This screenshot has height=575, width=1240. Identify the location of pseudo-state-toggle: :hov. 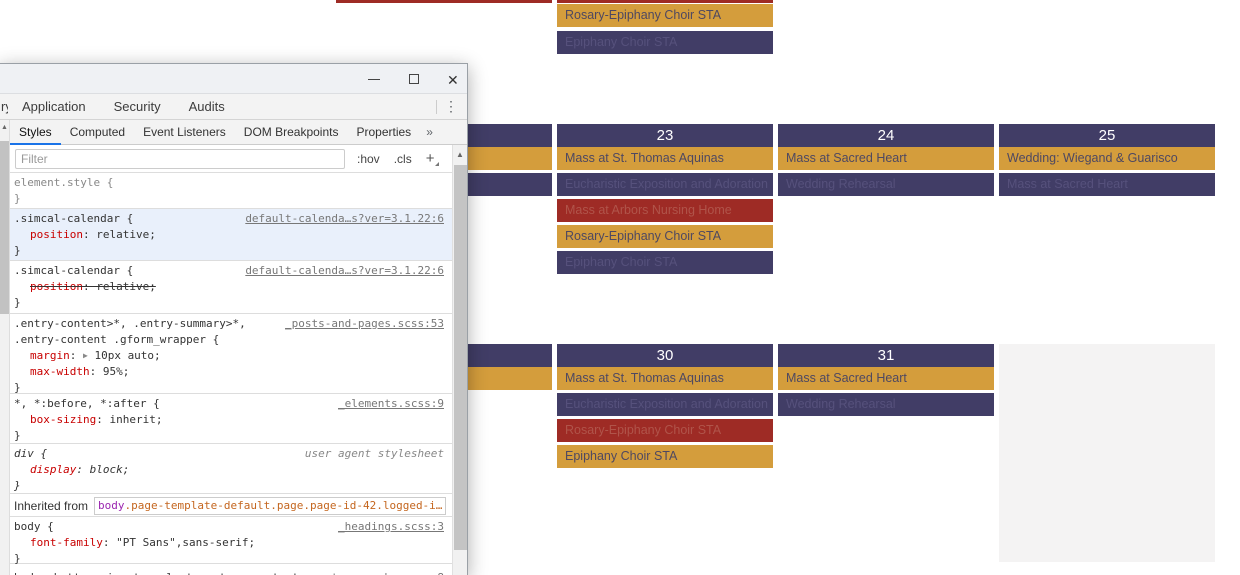
(368, 158).